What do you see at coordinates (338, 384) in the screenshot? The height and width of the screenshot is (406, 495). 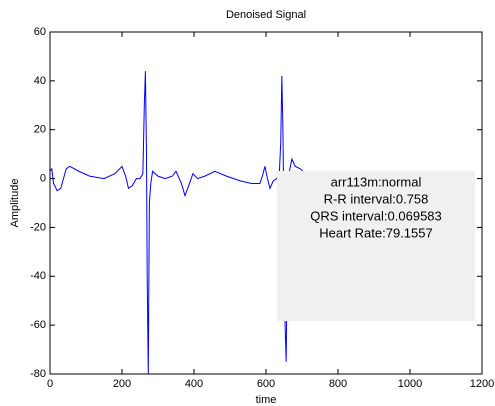 I see `x-tick-label: 800` at bounding box center [338, 384].